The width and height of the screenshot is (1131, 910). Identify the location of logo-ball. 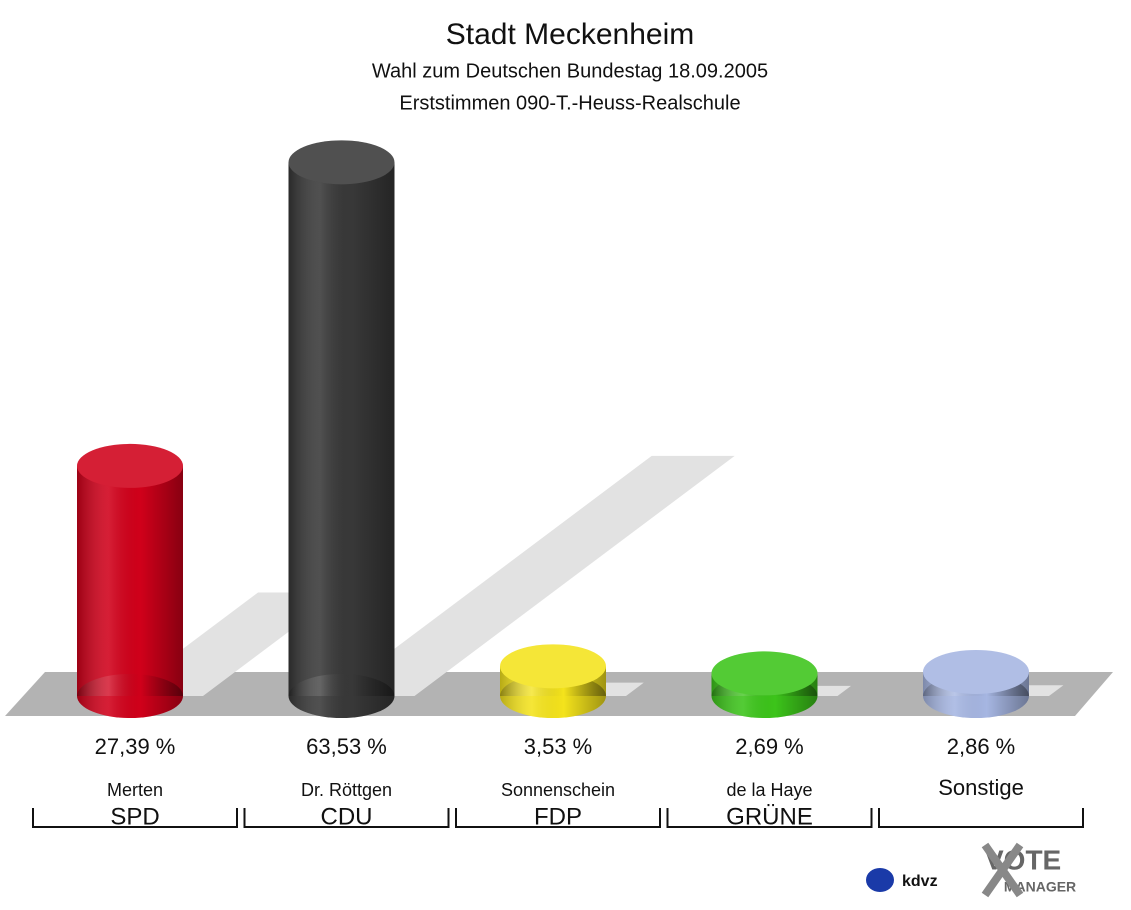
(880, 880).